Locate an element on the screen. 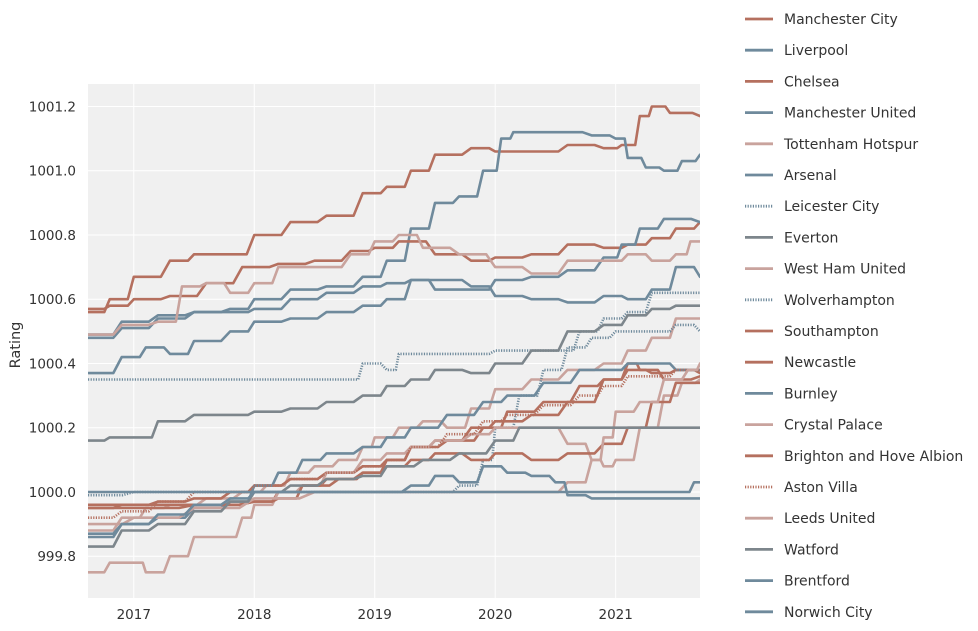 This screenshot has width=978, height=631. series-line-tottenham-hotspur is located at coordinates (394, 284).